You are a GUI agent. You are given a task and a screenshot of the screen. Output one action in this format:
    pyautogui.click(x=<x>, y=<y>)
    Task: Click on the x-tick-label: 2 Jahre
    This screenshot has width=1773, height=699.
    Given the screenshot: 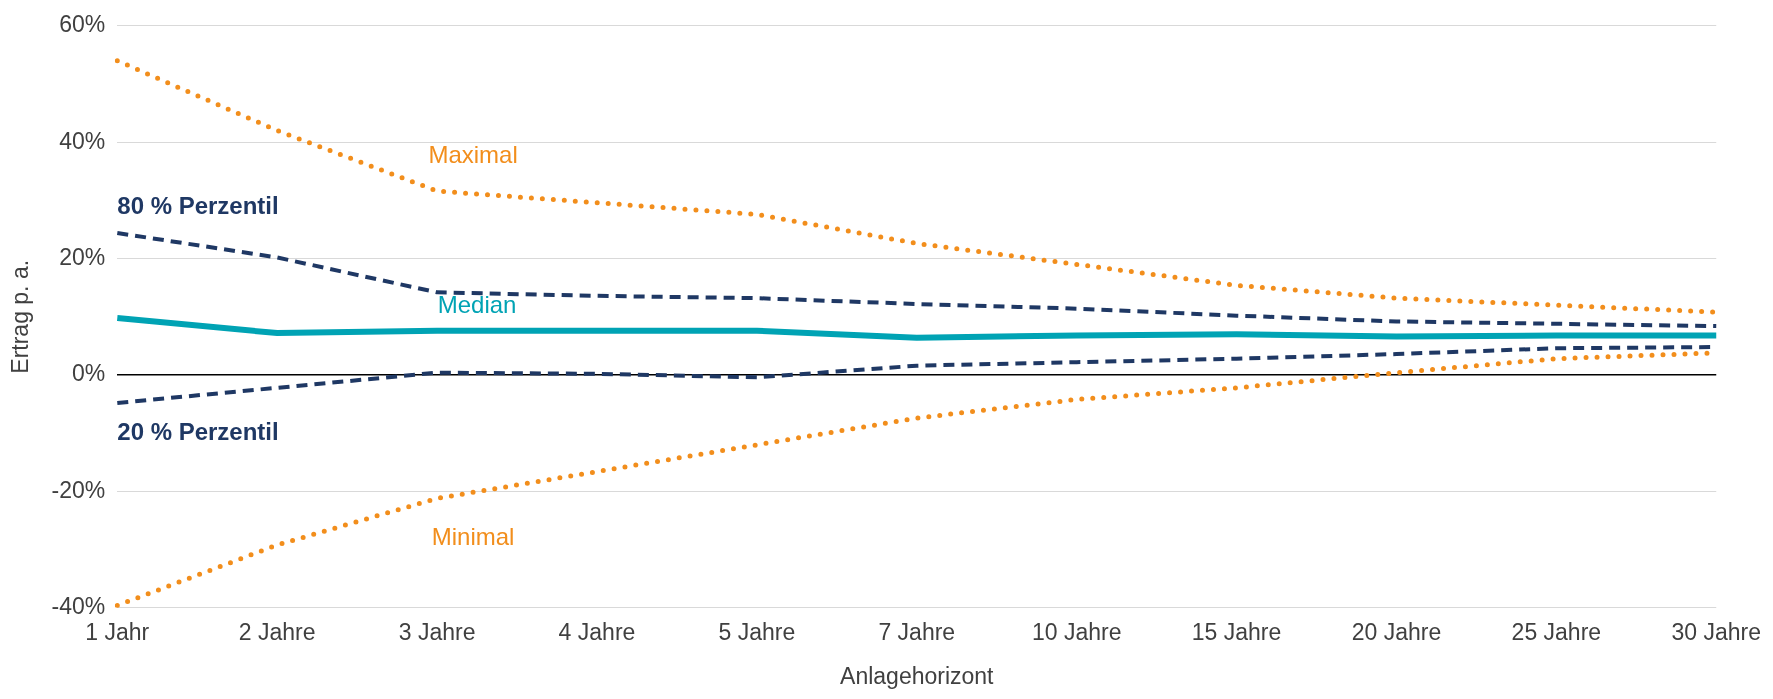 What is the action you would take?
    pyautogui.click(x=277, y=631)
    